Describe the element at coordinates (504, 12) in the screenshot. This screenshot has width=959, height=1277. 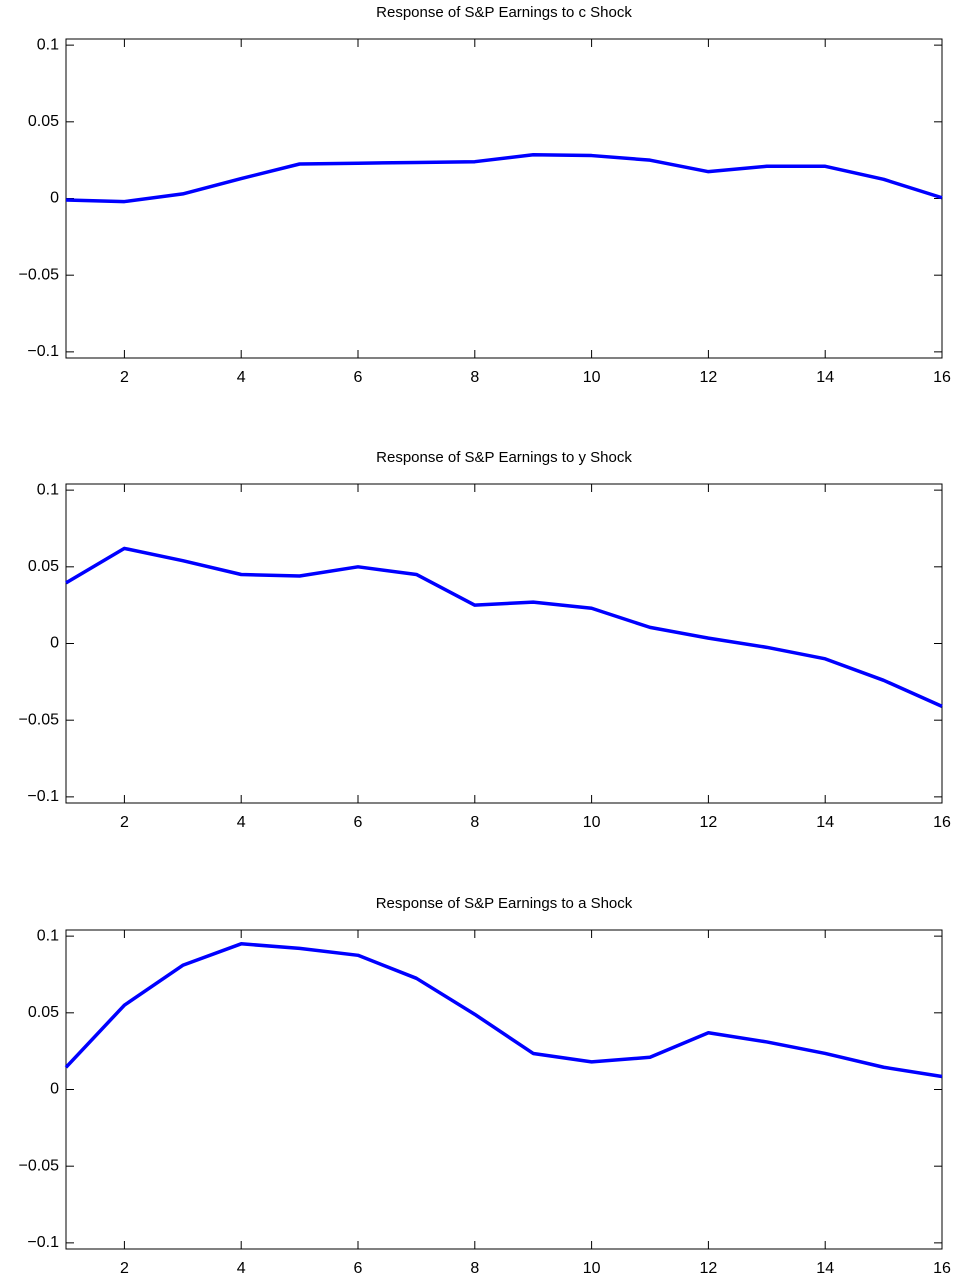
I see `chart-title: Response of S&P Earnings to c Shock` at that location.